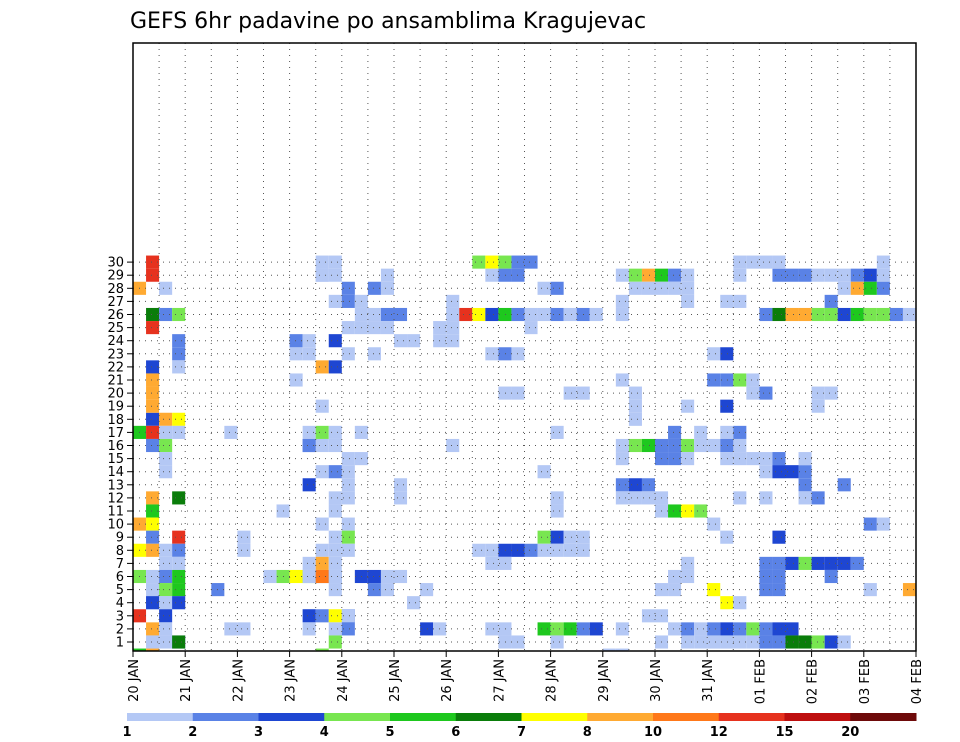 This screenshot has width=960, height=742. I want to click on colorbar: 1 2 3 4 5 6 7 8 10 12 15 20, so click(519, 726).